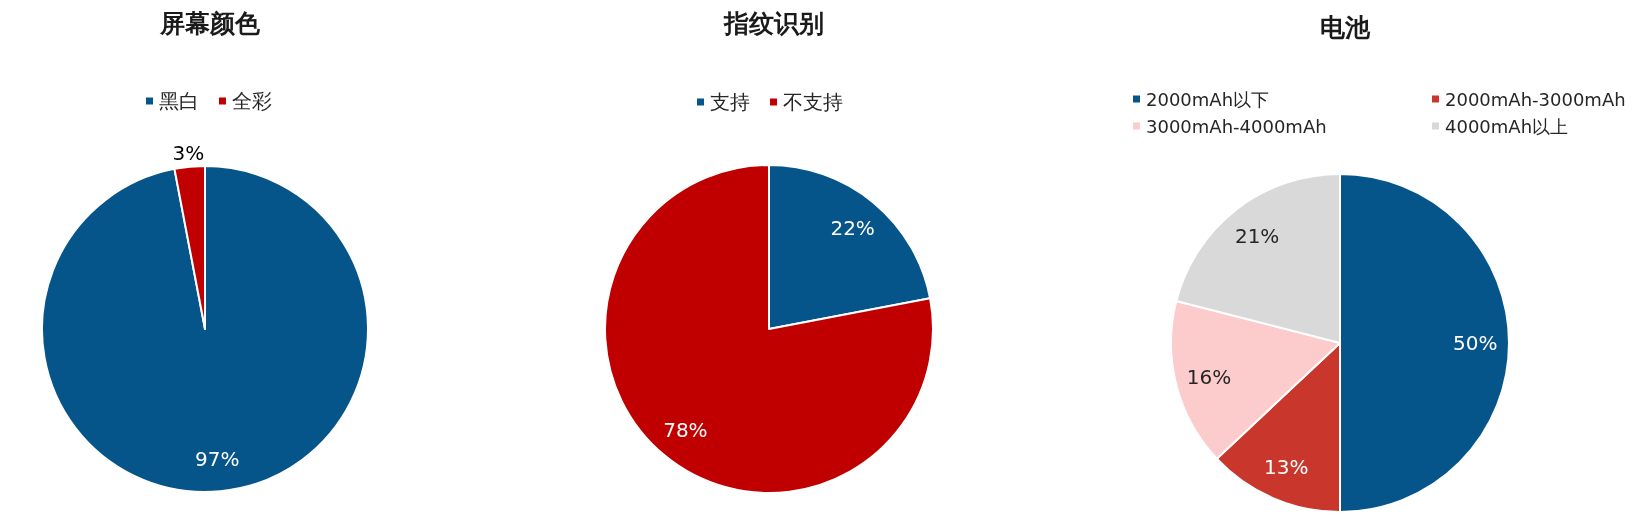 The width and height of the screenshot is (1640, 522). I want to click on data-label: 50%, so click(1475, 343).